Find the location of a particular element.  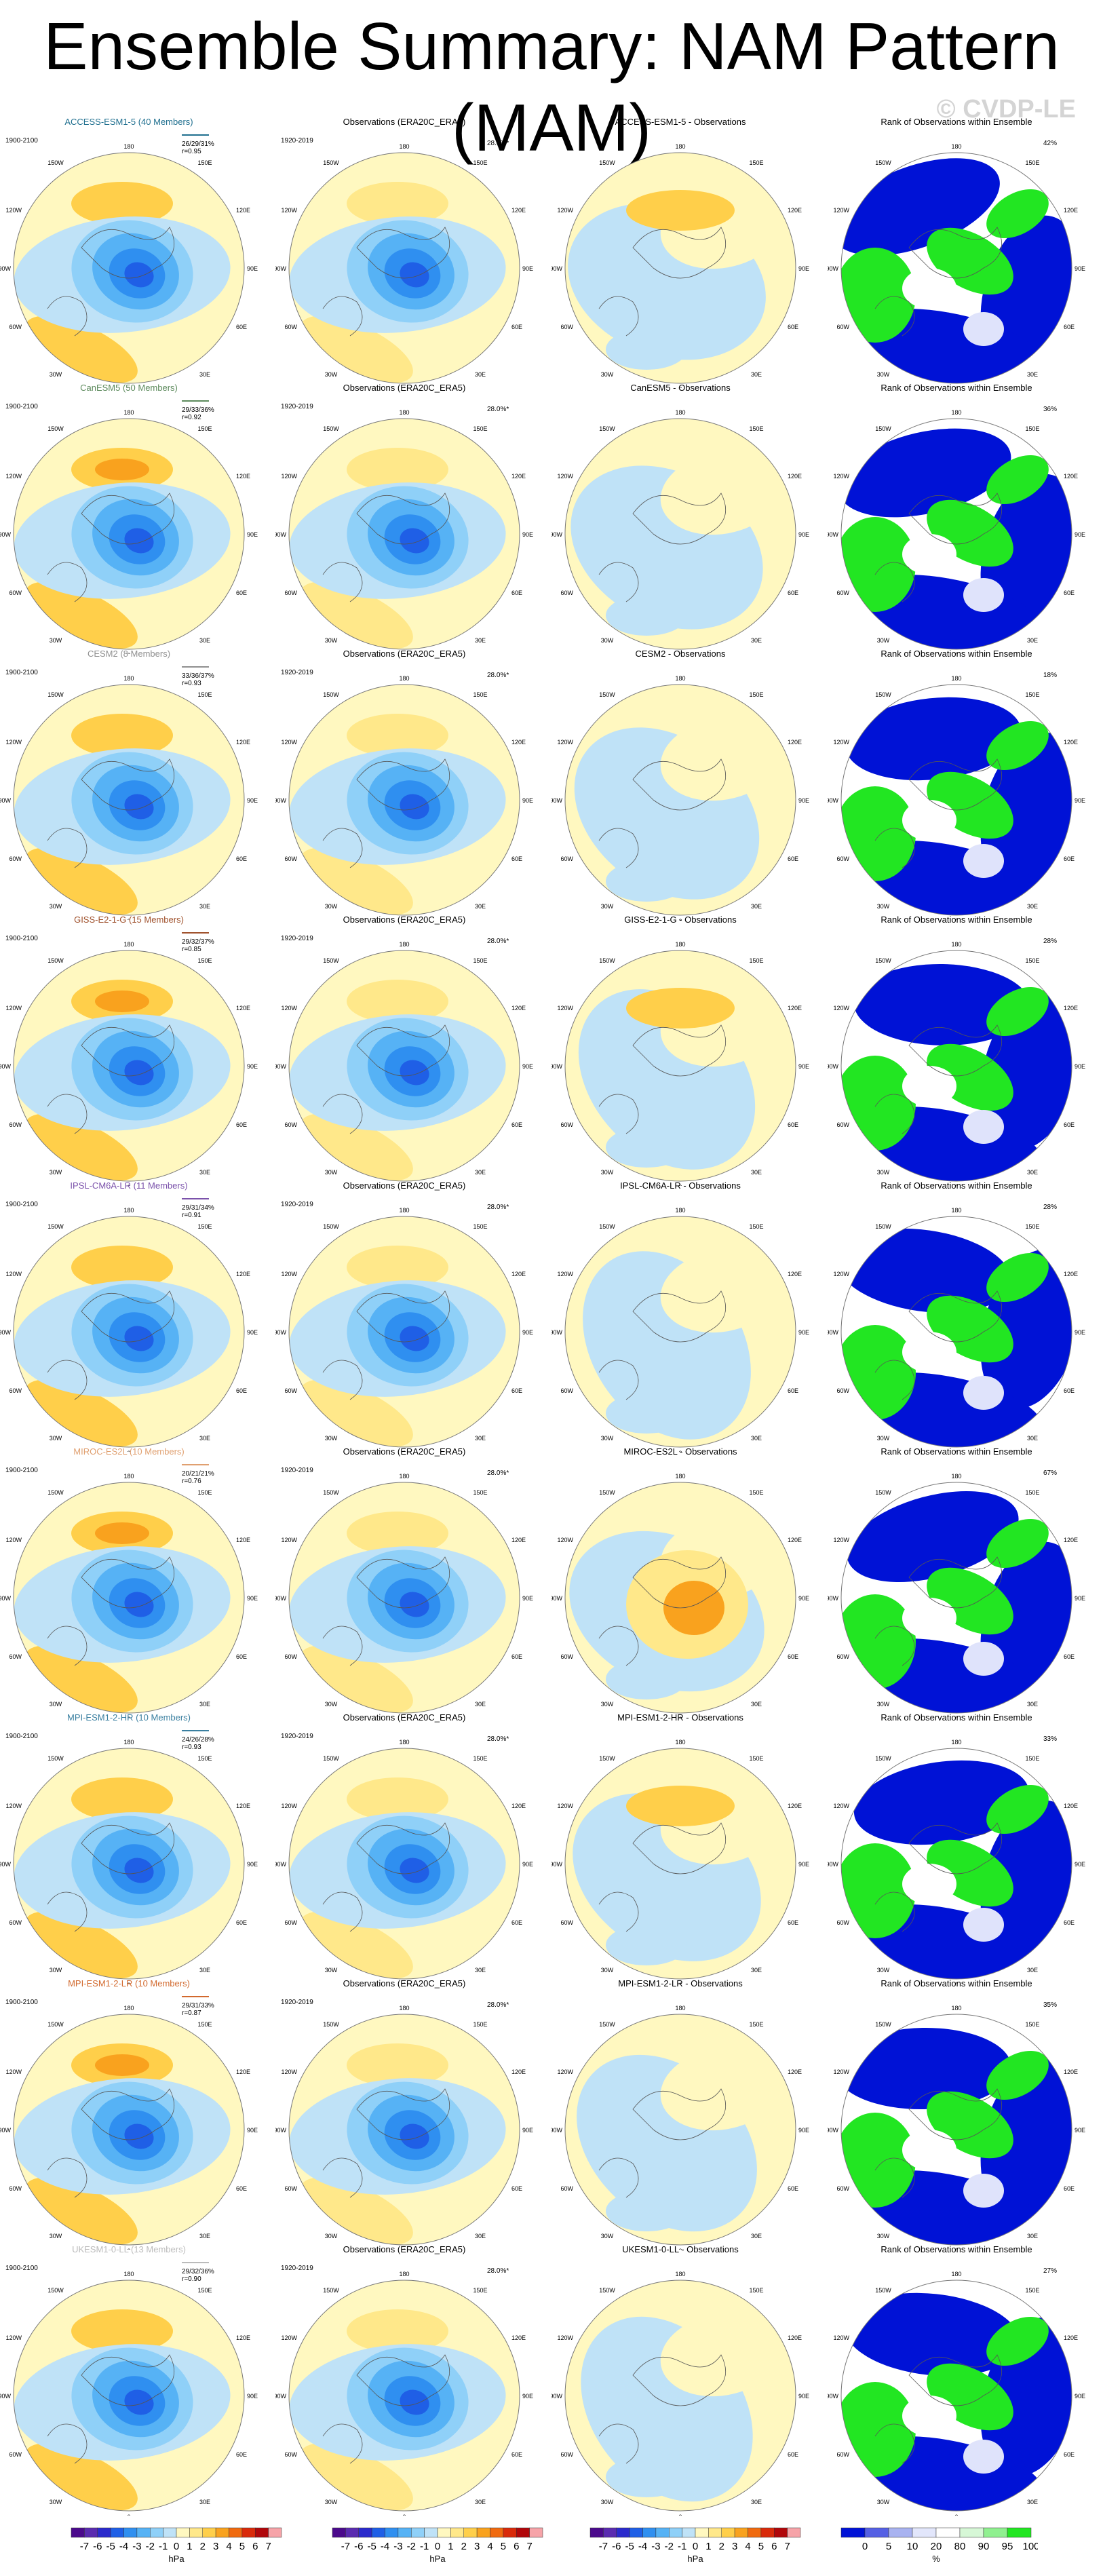

pacific-high-lobe is located at coordinates (122, 735).